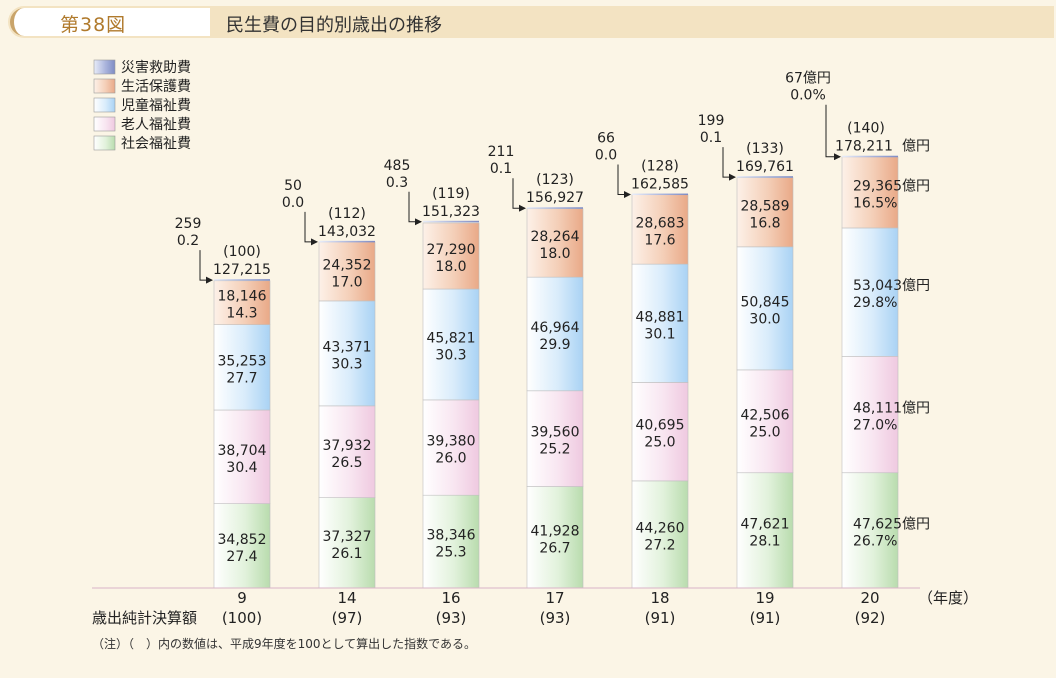 The height and width of the screenshot is (678, 1056). What do you see at coordinates (242, 252) in the screenshot?
I see `top-index-9: (100)` at bounding box center [242, 252].